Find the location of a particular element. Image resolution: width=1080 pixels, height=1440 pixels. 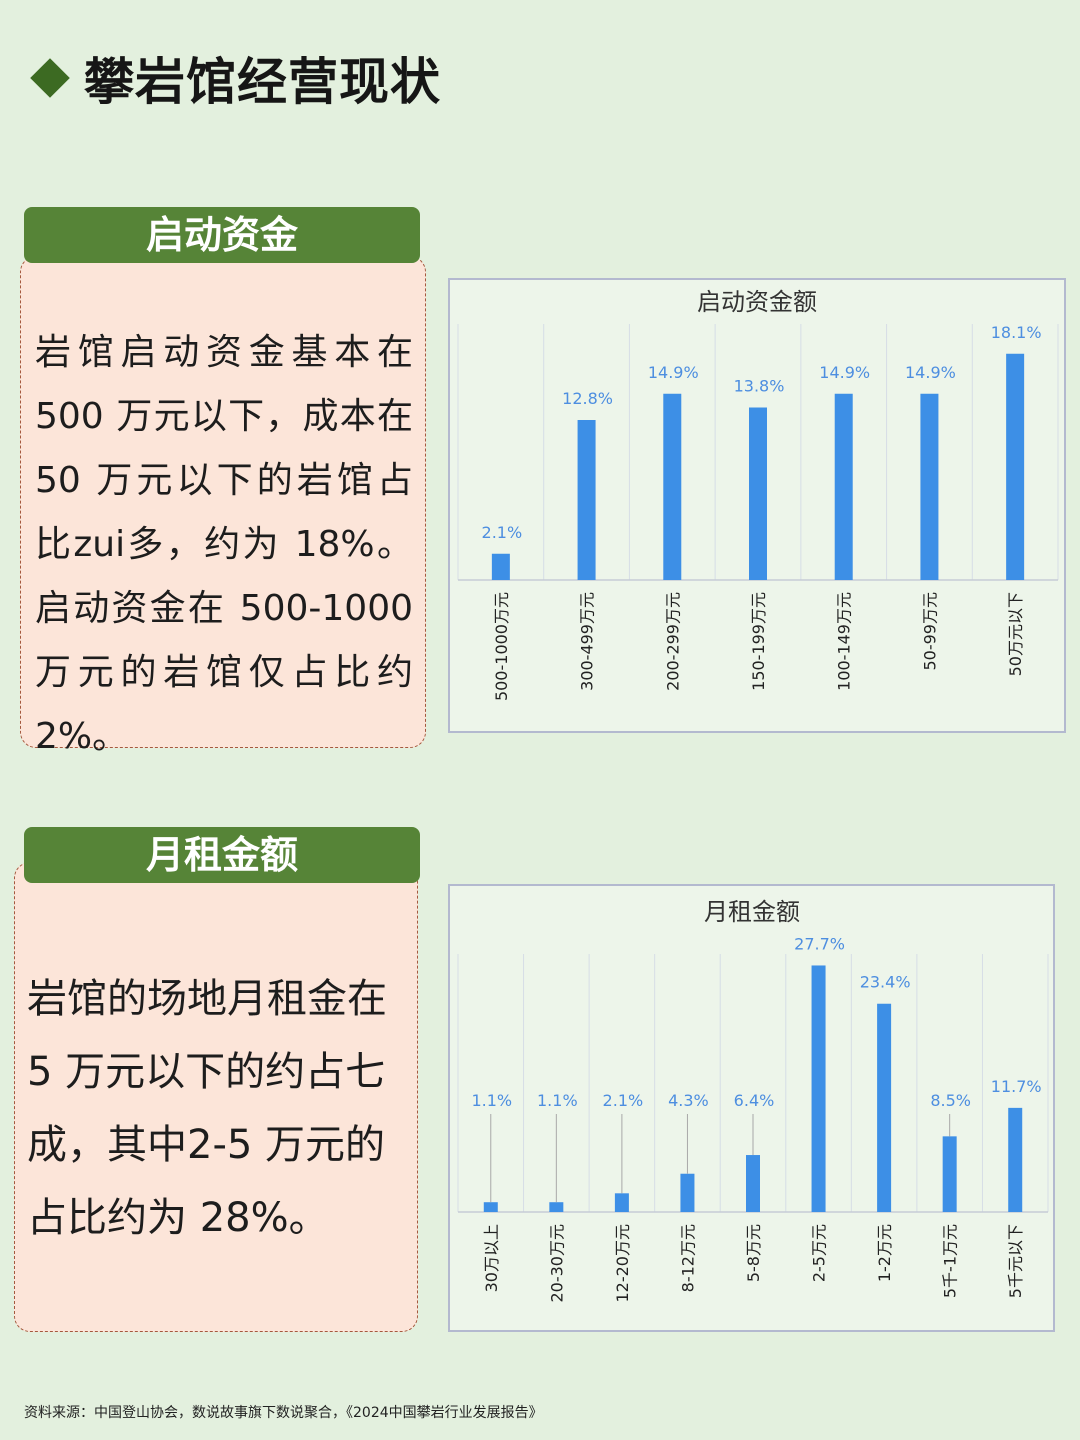

x-tick-label: 50万元以下 is located at coordinates (1015, 634).